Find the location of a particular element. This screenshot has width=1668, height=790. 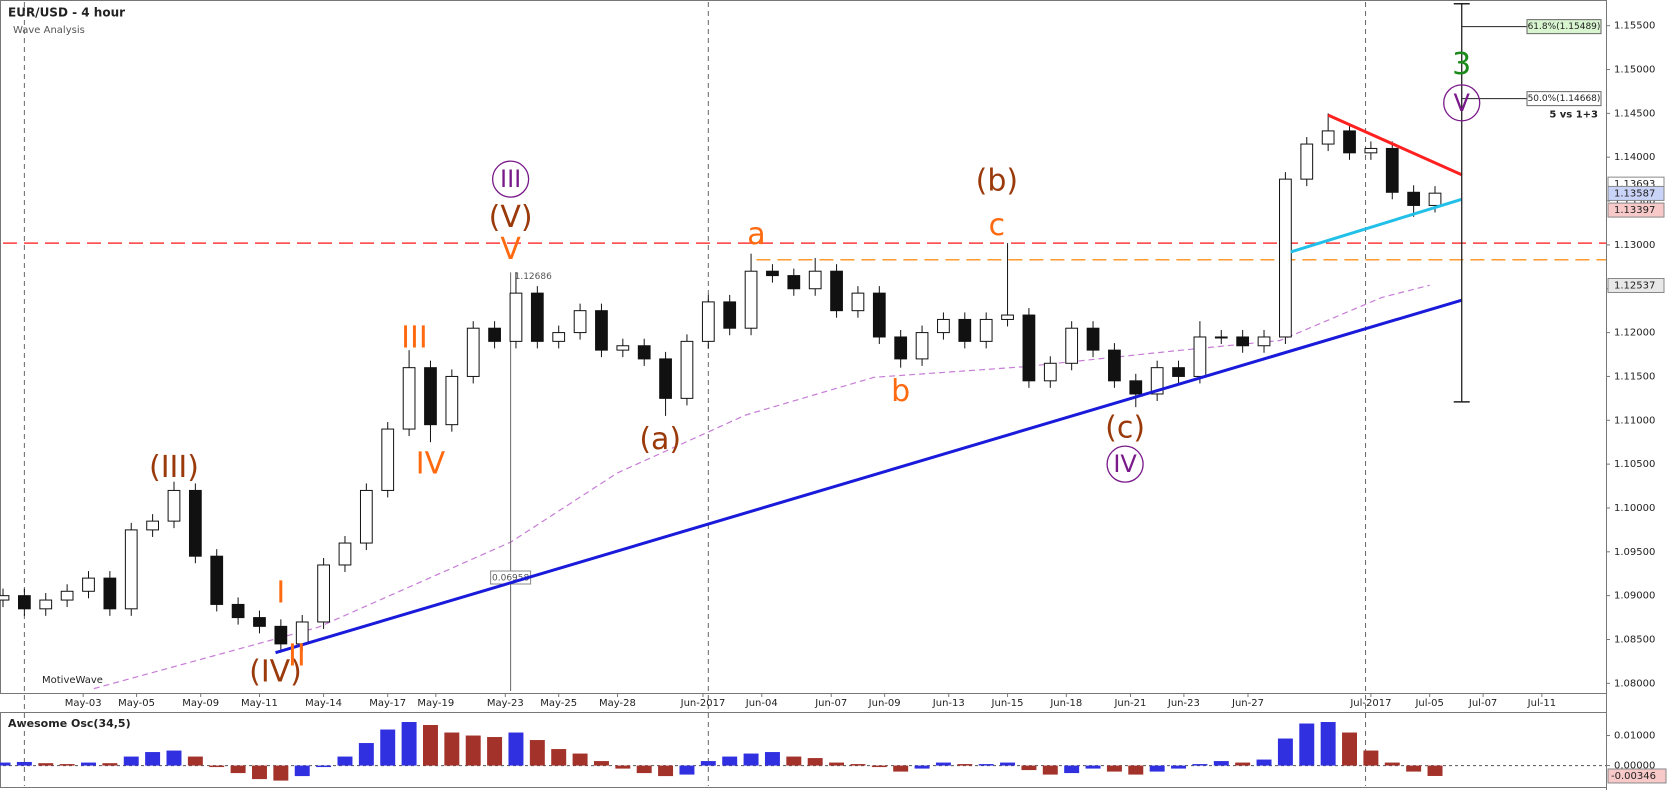

x-tick-label: May-09 is located at coordinates (200, 703).